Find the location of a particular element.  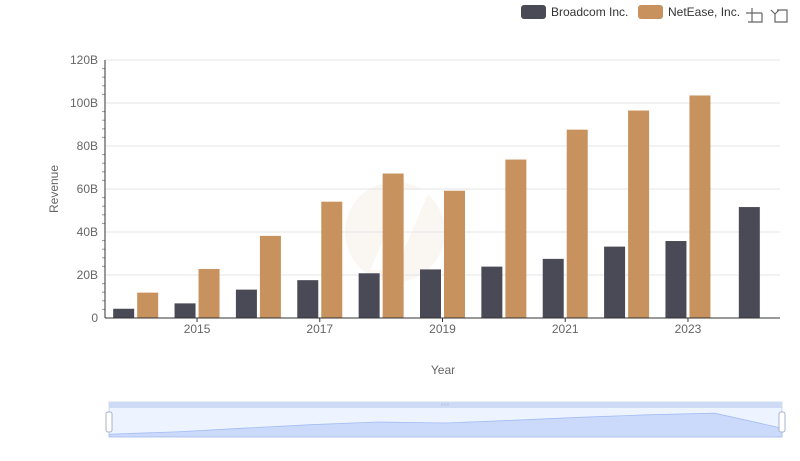

legend-swatch-broadcom is located at coordinates (533, 12).